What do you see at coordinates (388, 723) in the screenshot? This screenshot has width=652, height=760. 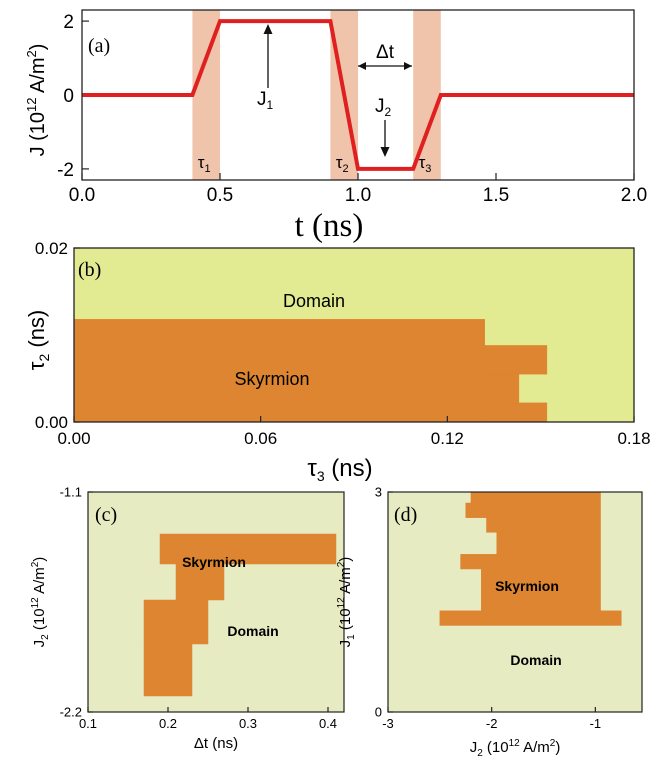 I see `x-tick-label: -3` at bounding box center [388, 723].